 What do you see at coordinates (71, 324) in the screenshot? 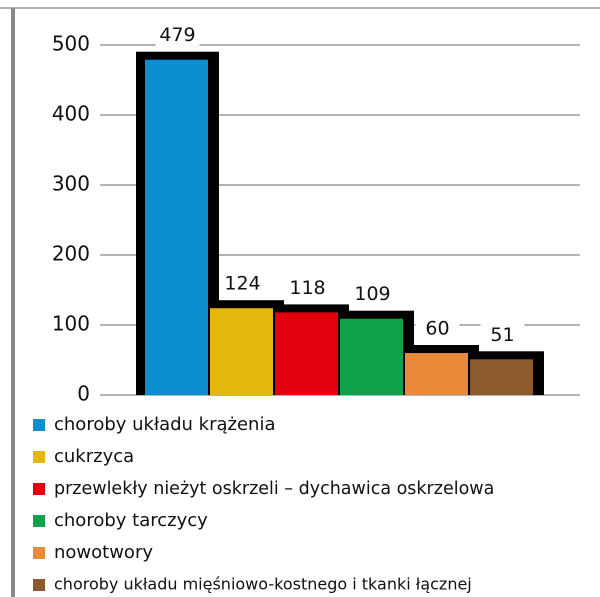
I see `y-tick-label: 100` at bounding box center [71, 324].